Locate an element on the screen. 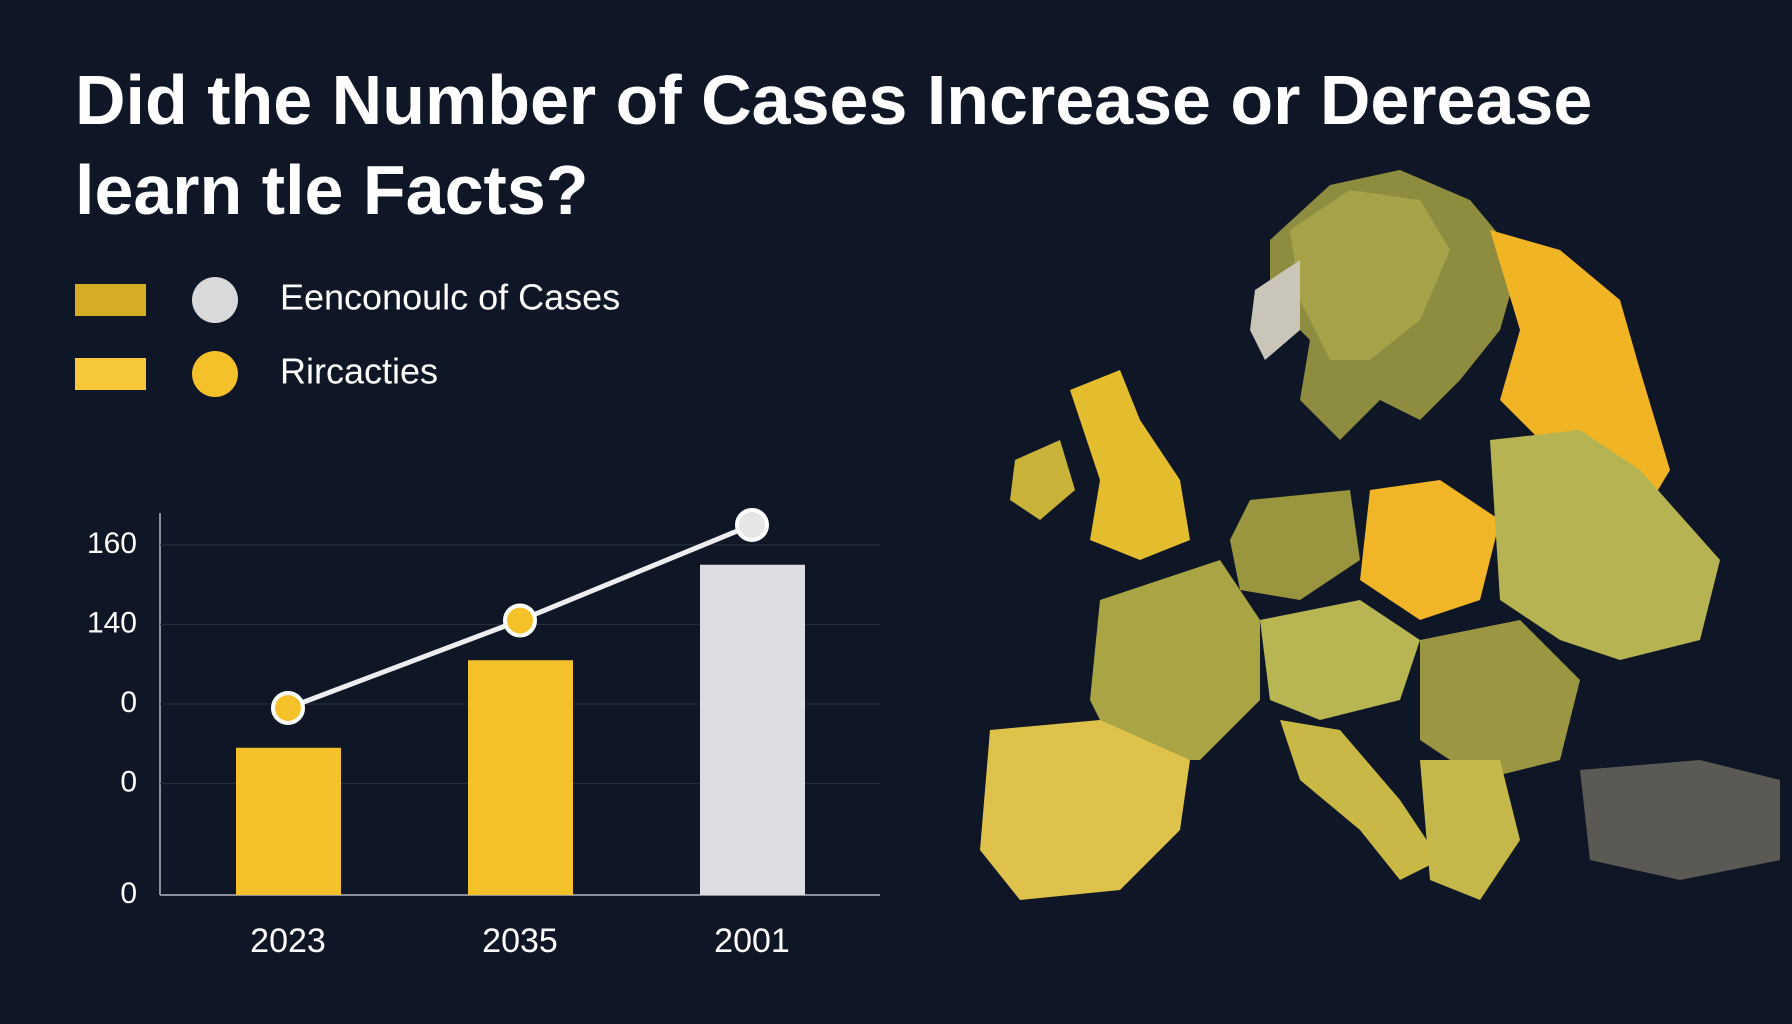  x-tick-label: 2001 is located at coordinates (752, 941).